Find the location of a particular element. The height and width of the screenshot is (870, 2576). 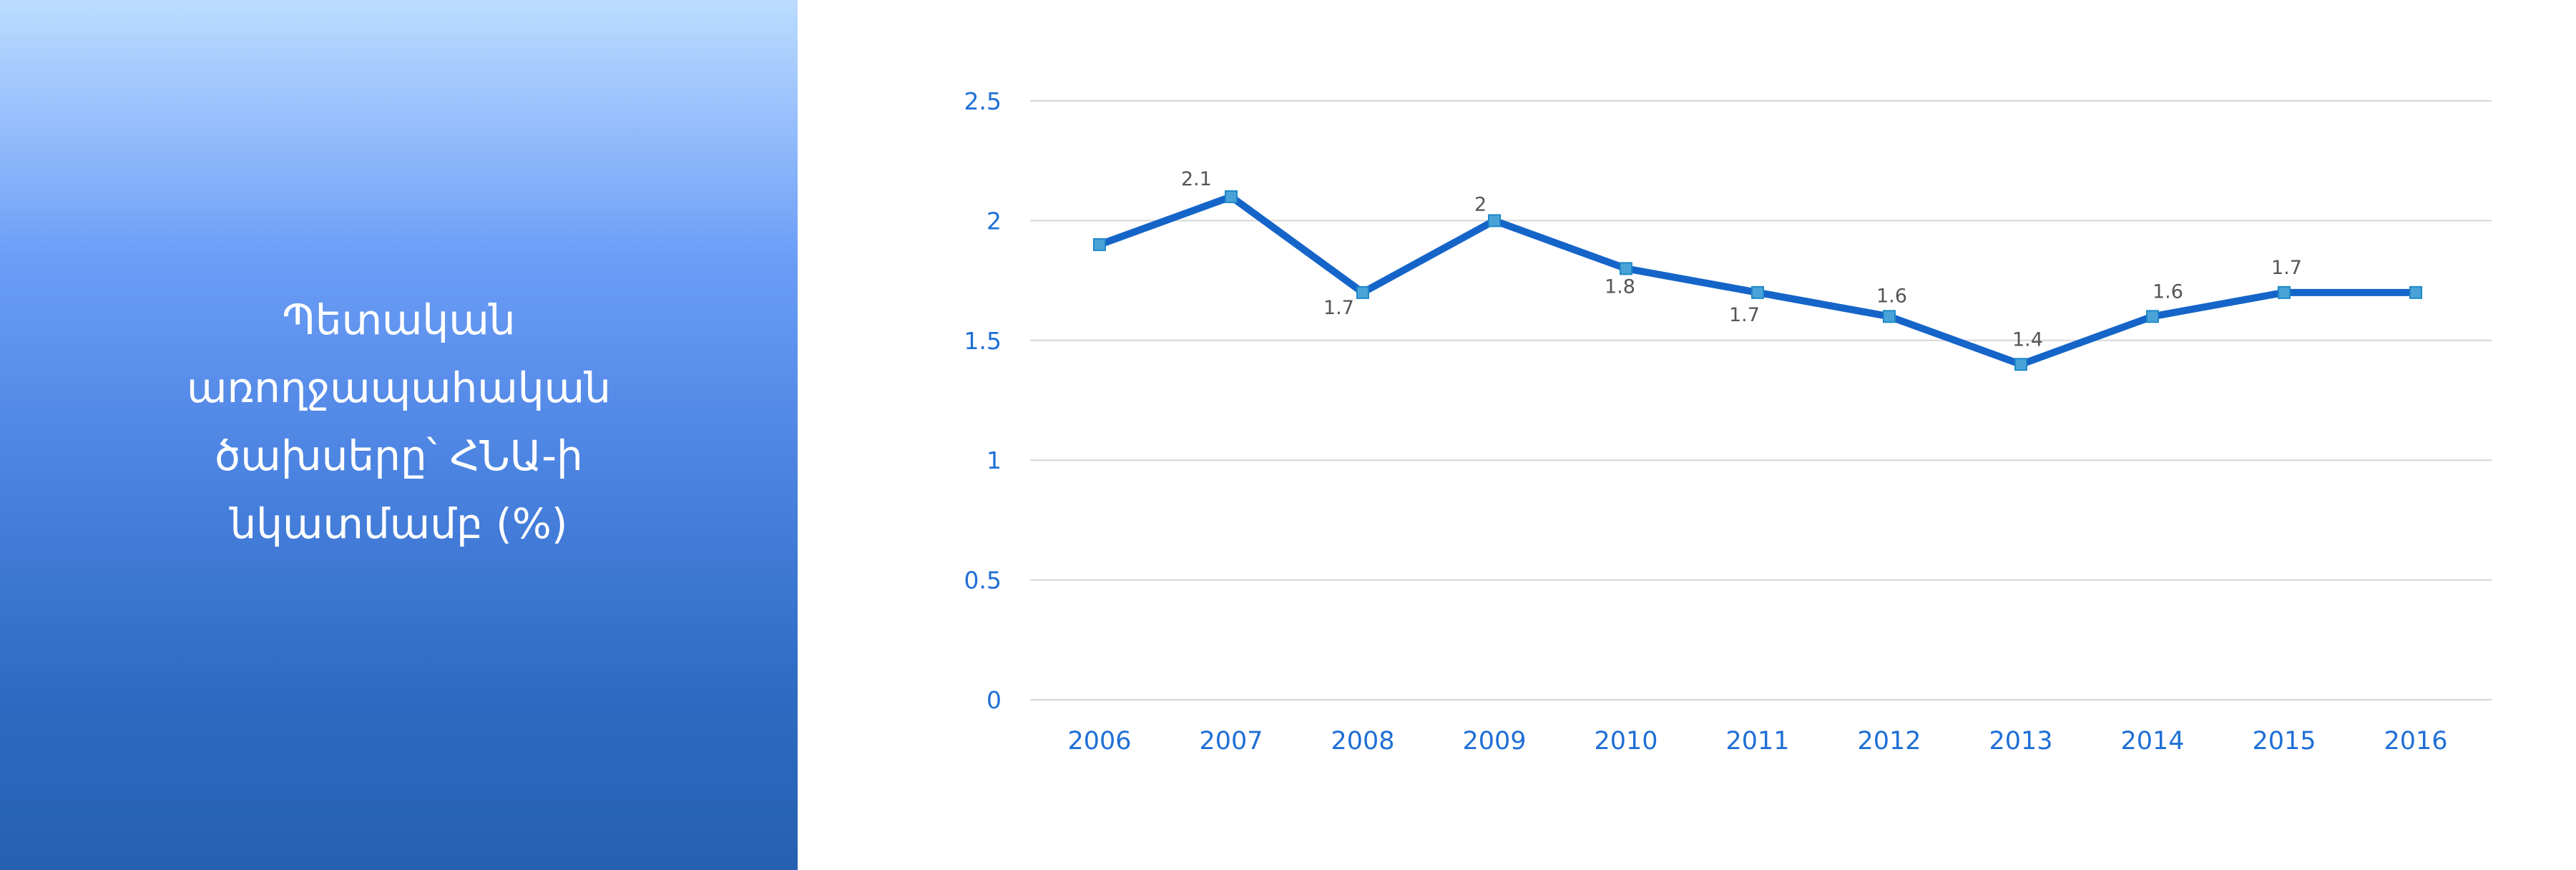

y-axis-ticks: 0 0.5 1 1.5 2 2.5 is located at coordinates (982, 400).